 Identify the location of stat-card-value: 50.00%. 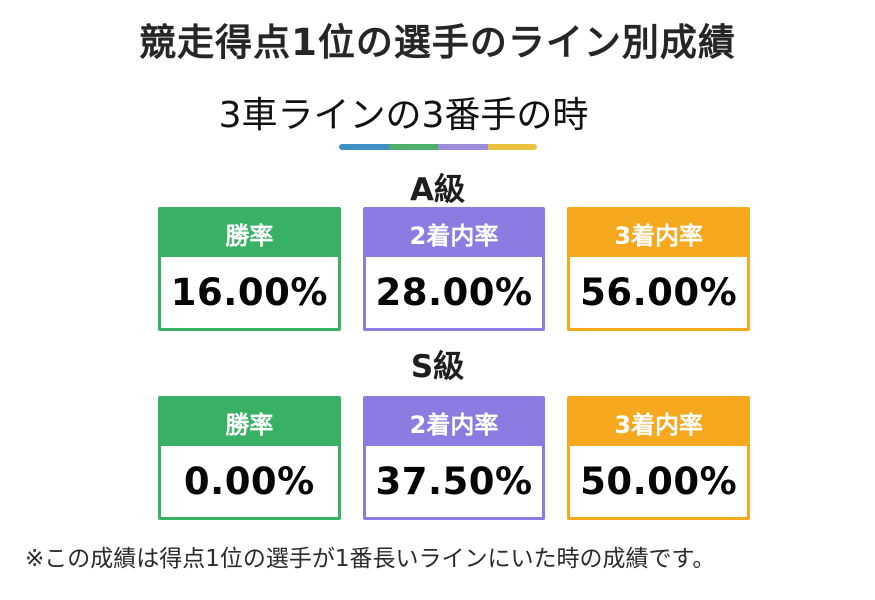
(659, 481).